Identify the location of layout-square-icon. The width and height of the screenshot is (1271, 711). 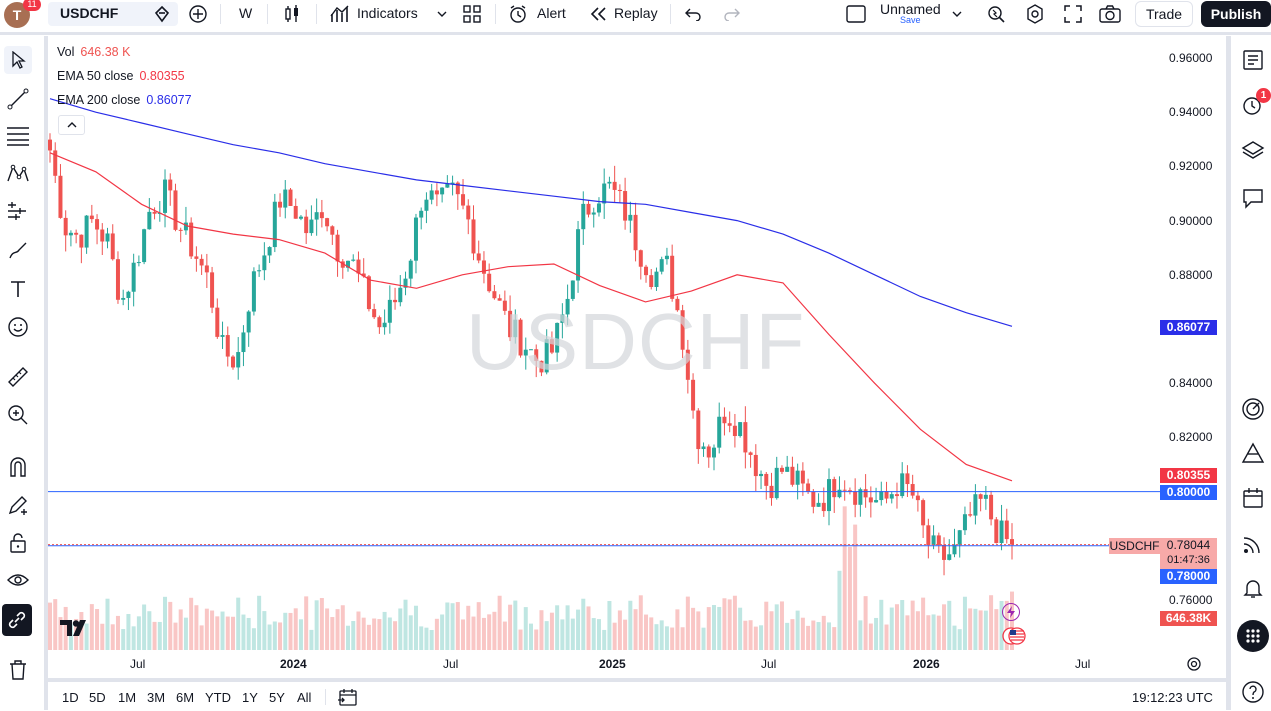
(856, 14).